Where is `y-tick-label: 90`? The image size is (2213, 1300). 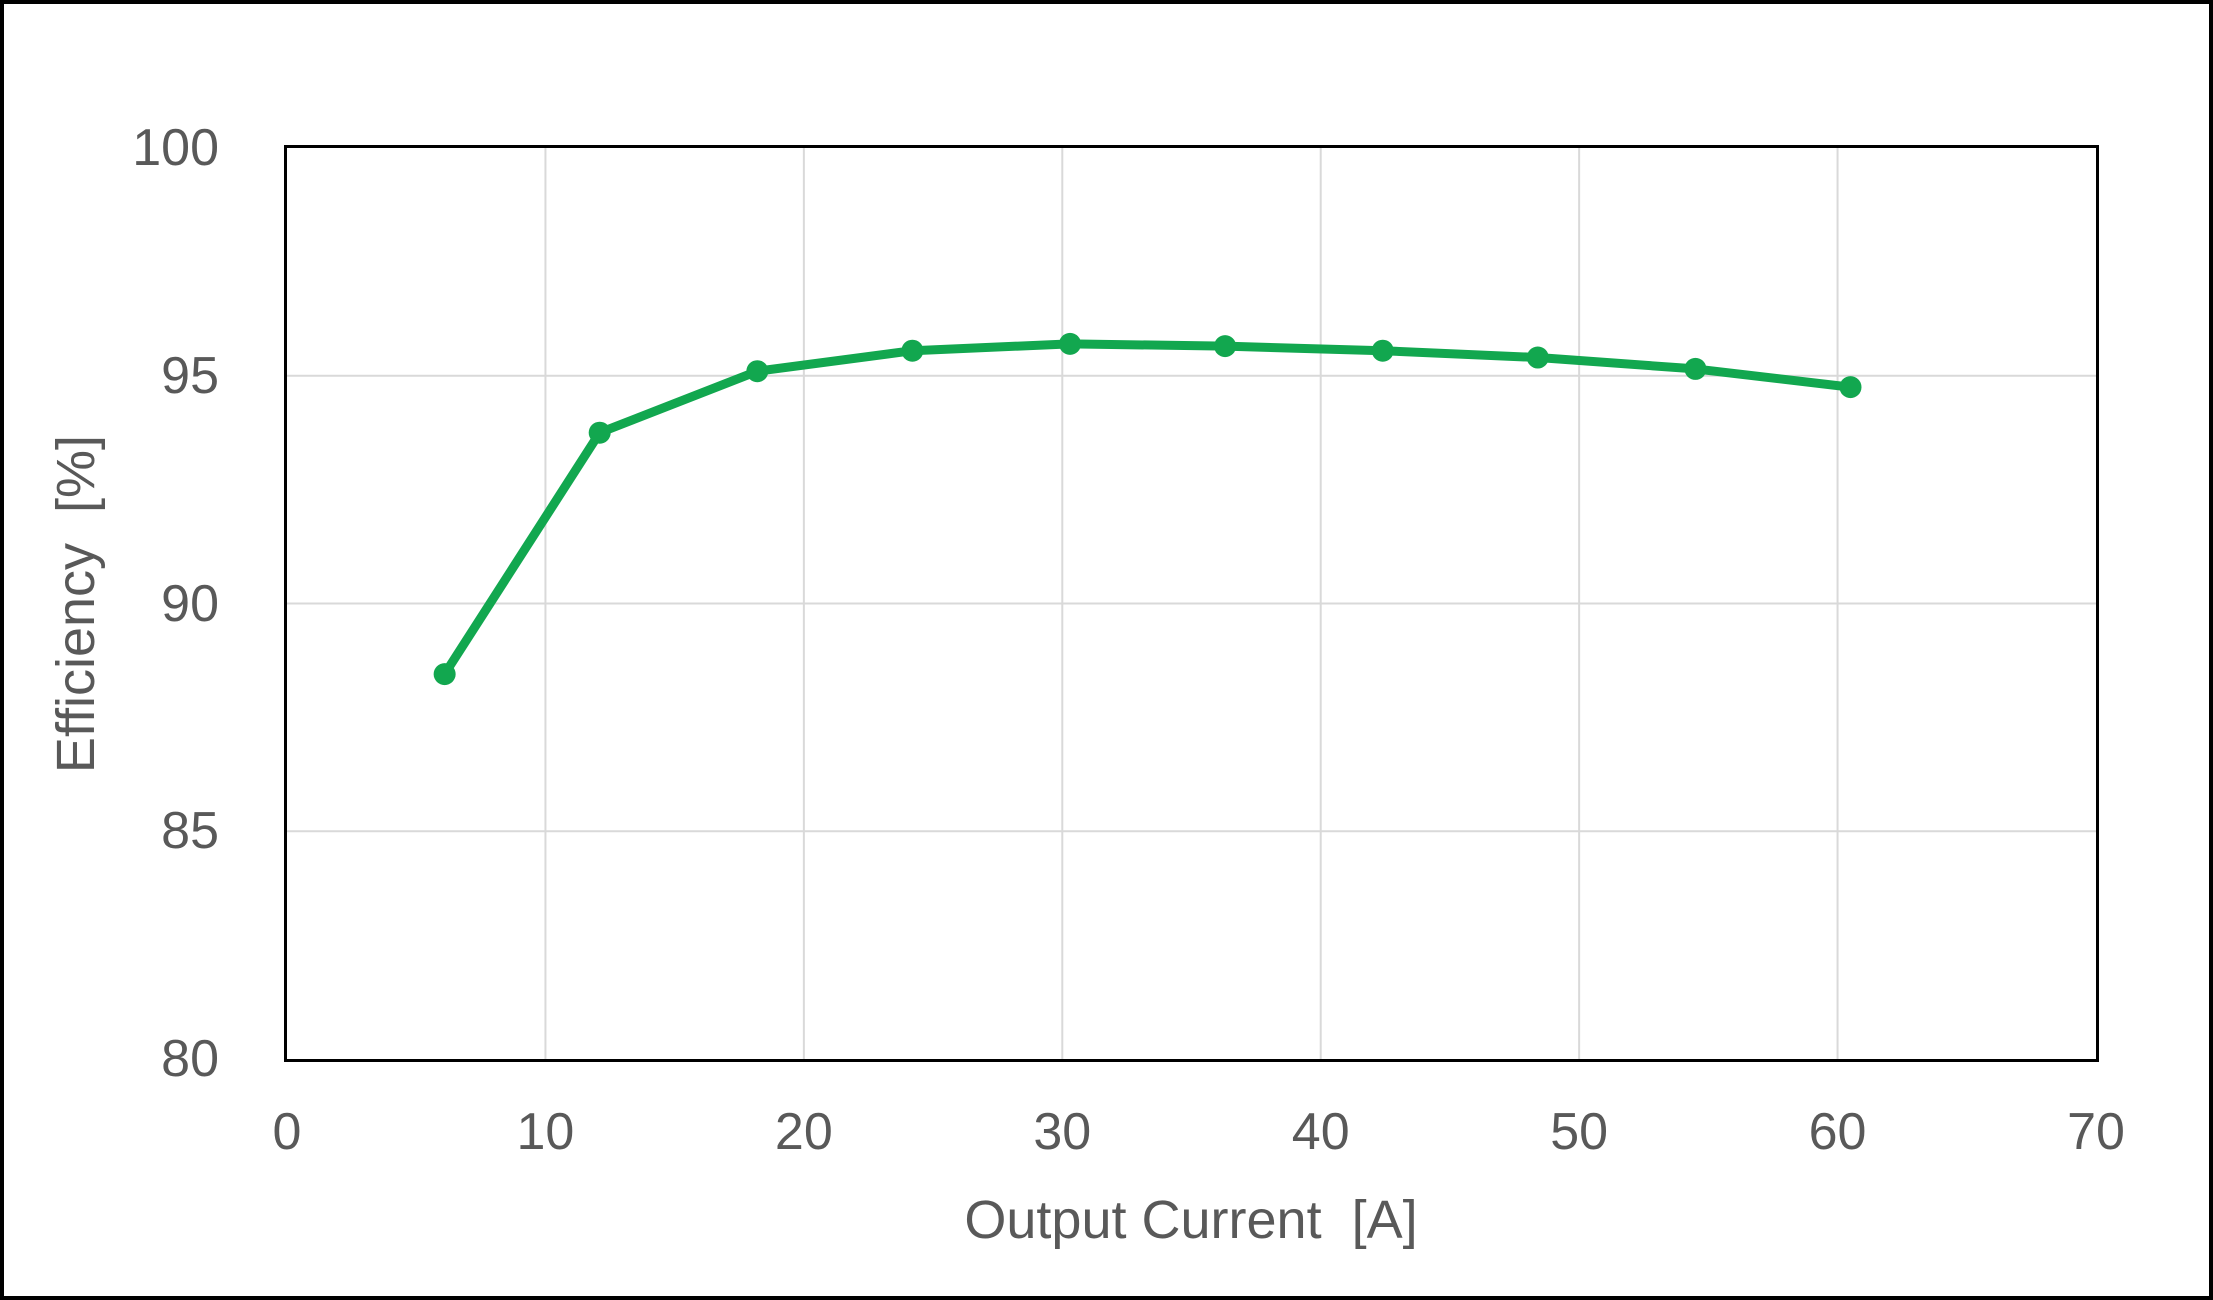
y-tick-label: 90 is located at coordinates (190, 603).